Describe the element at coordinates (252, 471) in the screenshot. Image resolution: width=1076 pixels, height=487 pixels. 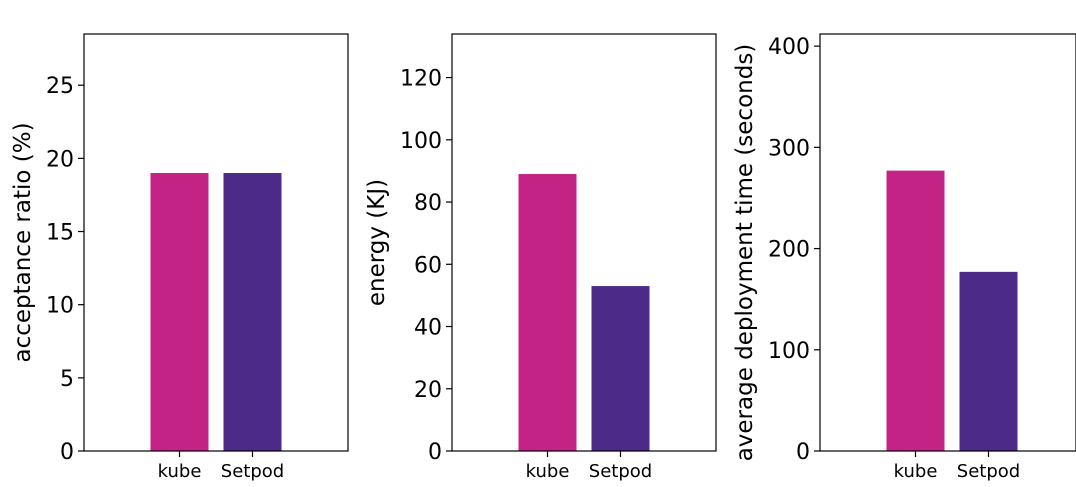
I see `acceptance-ratio-xtick-label-setpod: Setpod` at that location.